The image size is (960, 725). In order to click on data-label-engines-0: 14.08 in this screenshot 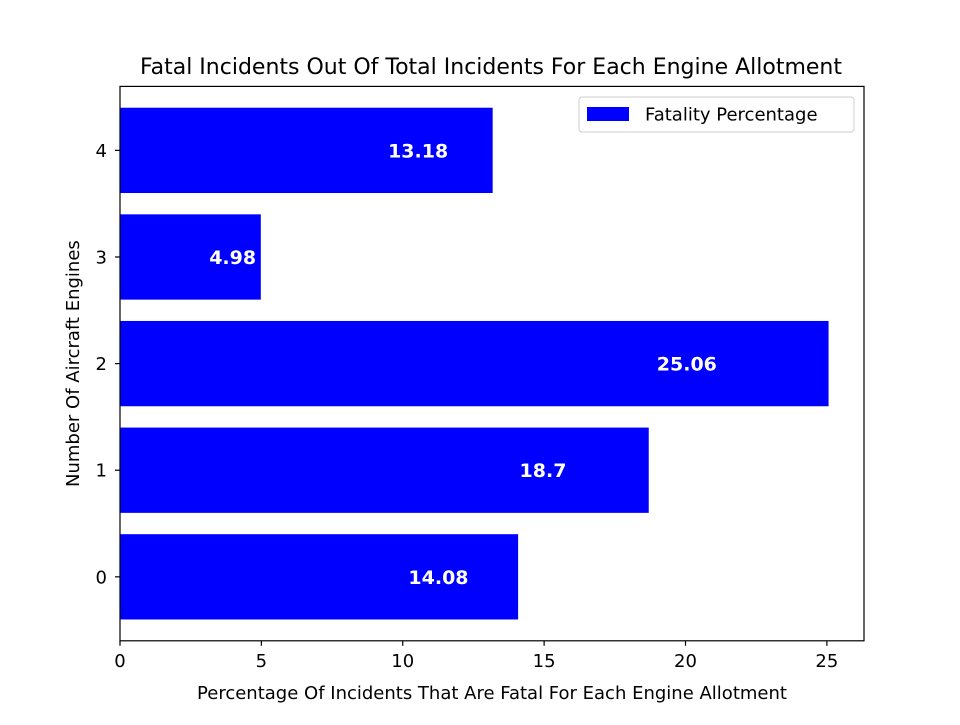, I will do `click(438, 578)`.